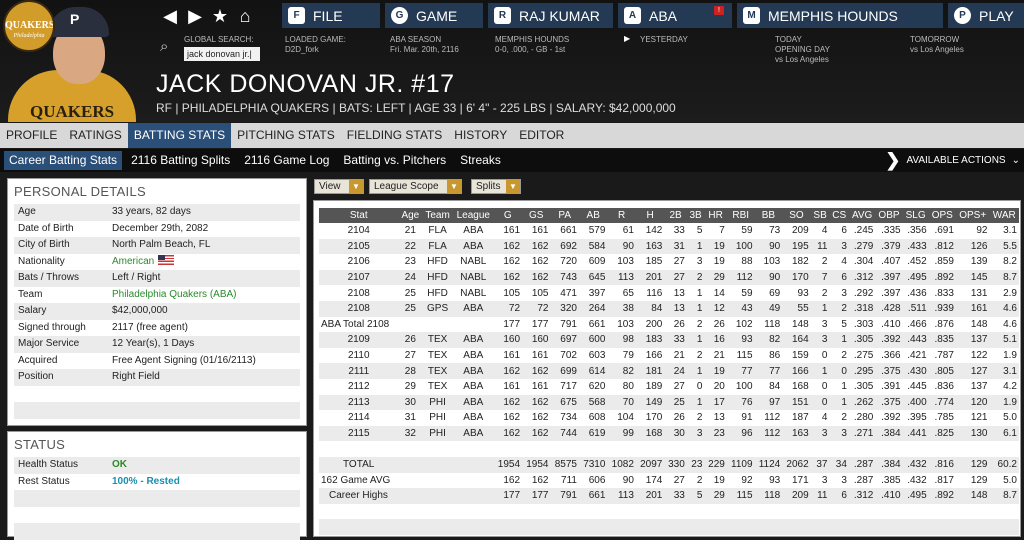  What do you see at coordinates (63, 394) in the screenshot?
I see `detail-label` at bounding box center [63, 394].